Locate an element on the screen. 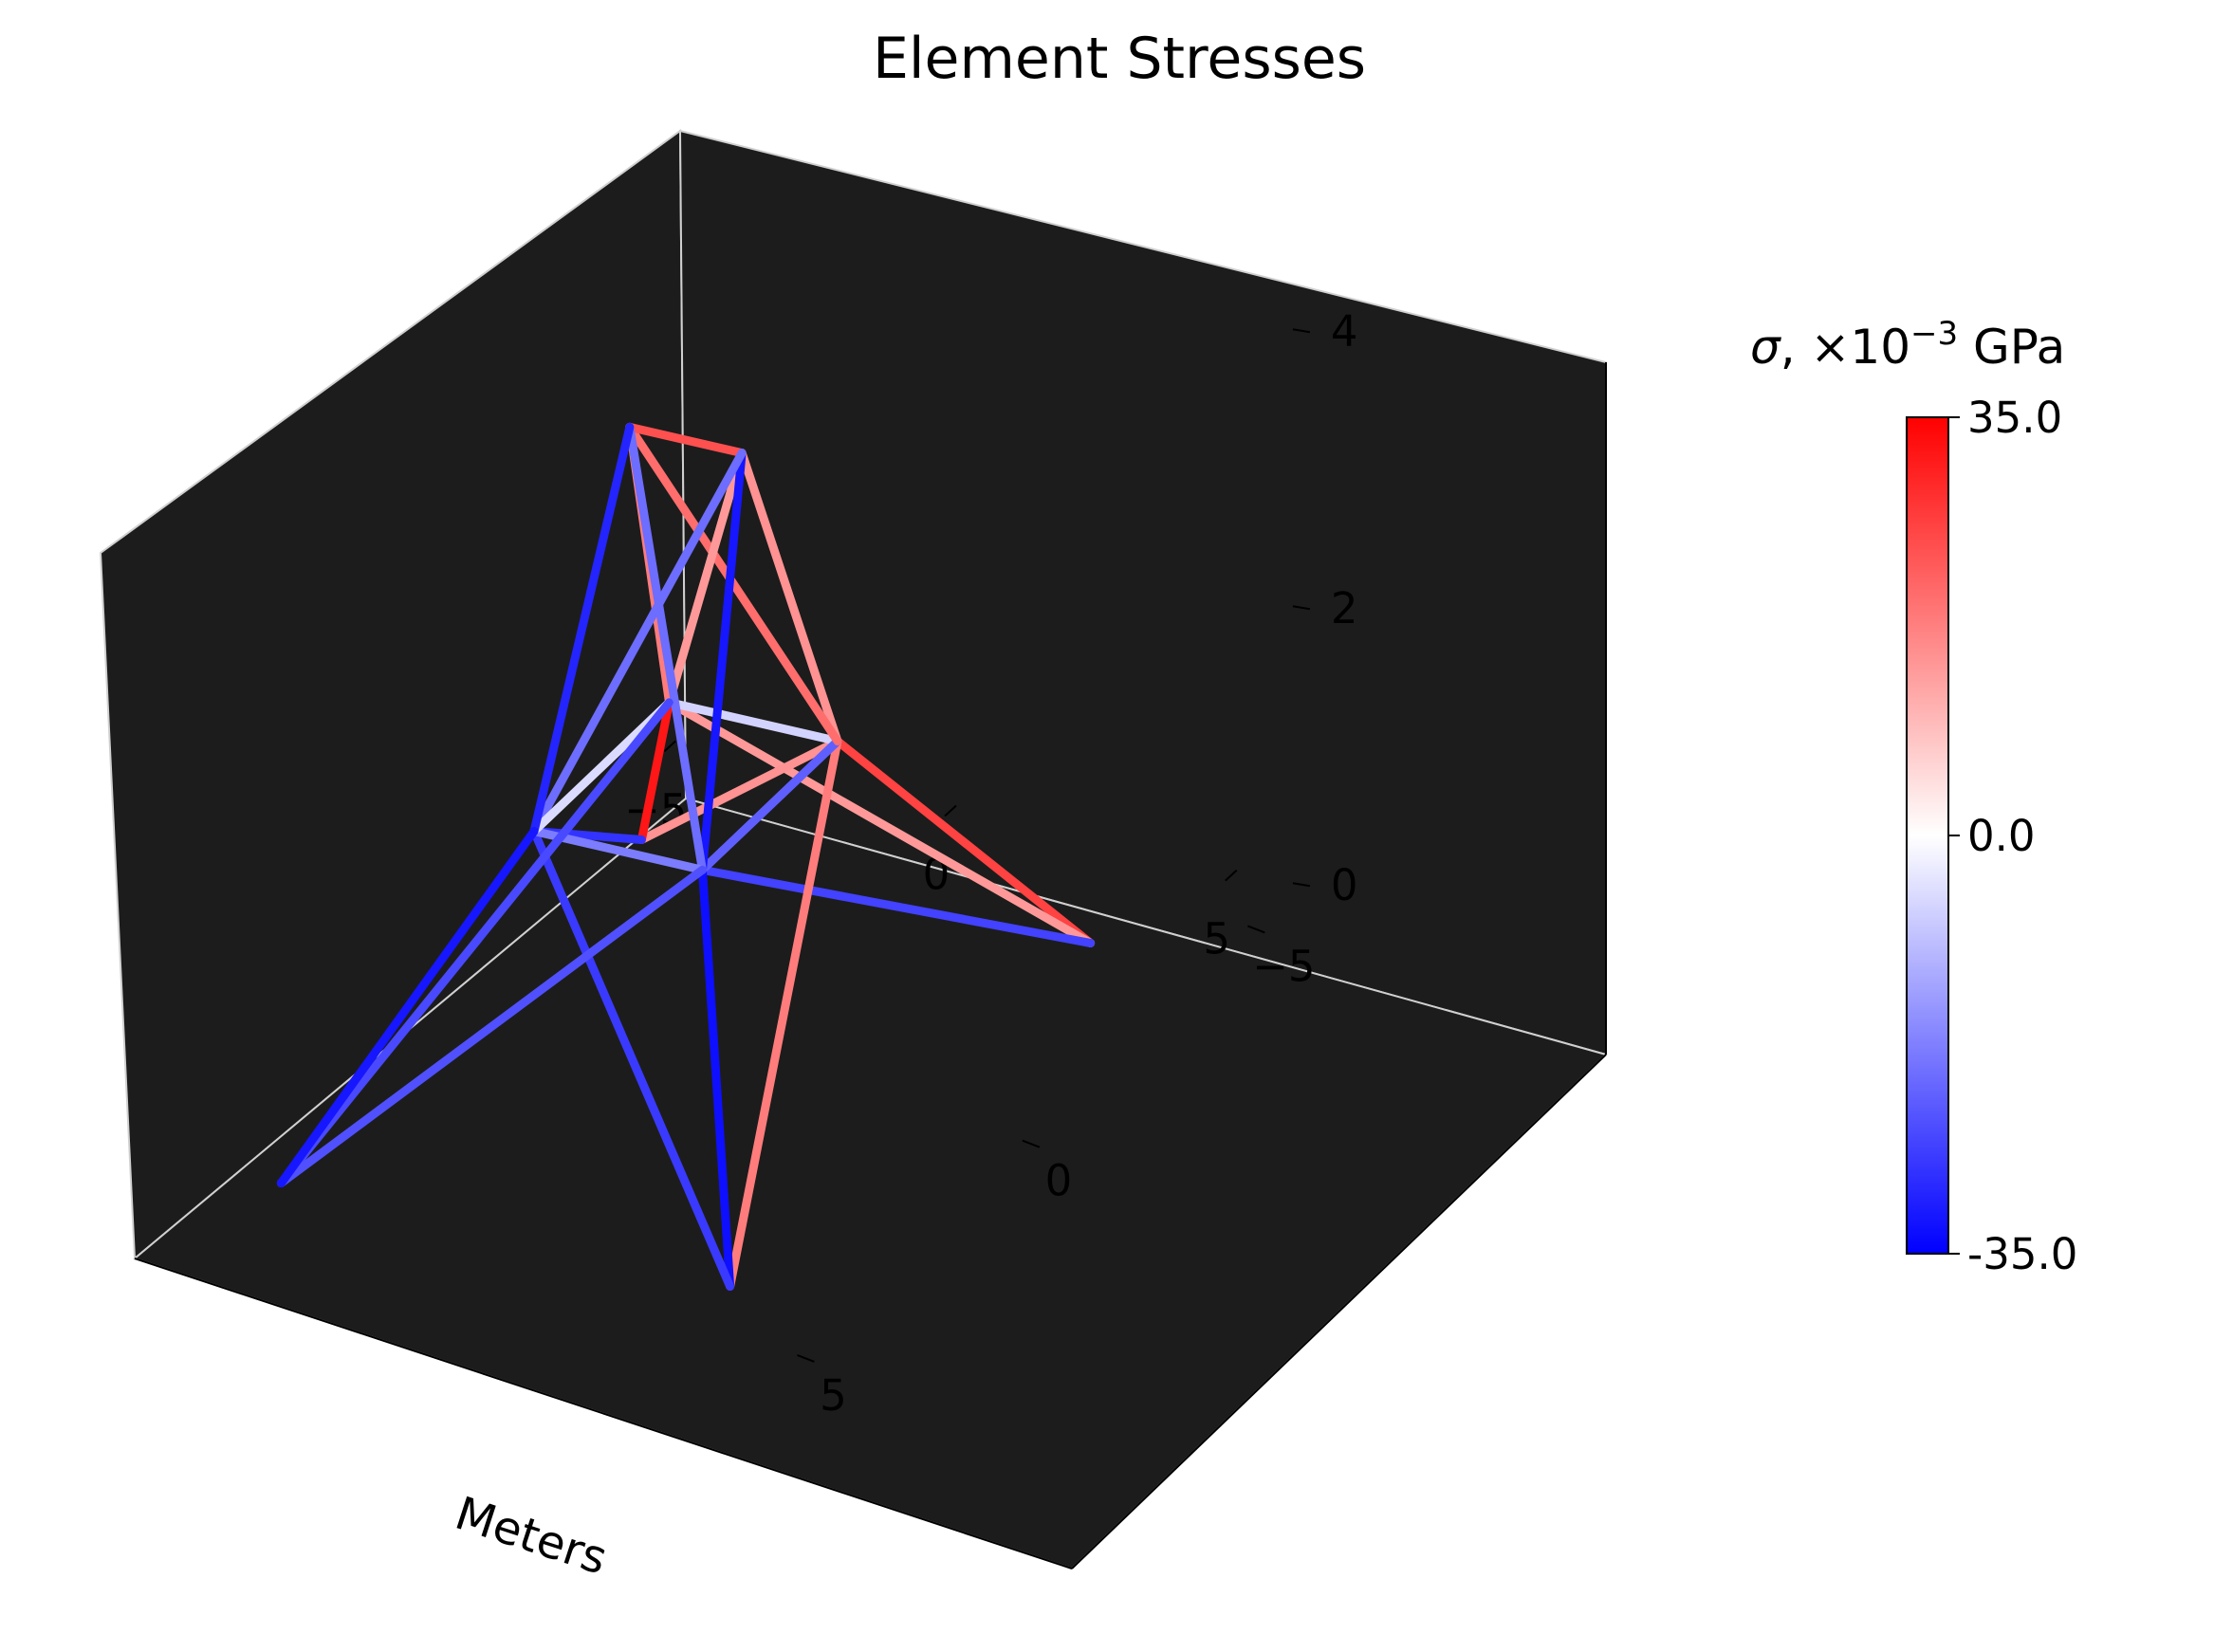 This screenshot has width=2214, height=1652. chart-title: Element Stresses is located at coordinates (1119, 59).